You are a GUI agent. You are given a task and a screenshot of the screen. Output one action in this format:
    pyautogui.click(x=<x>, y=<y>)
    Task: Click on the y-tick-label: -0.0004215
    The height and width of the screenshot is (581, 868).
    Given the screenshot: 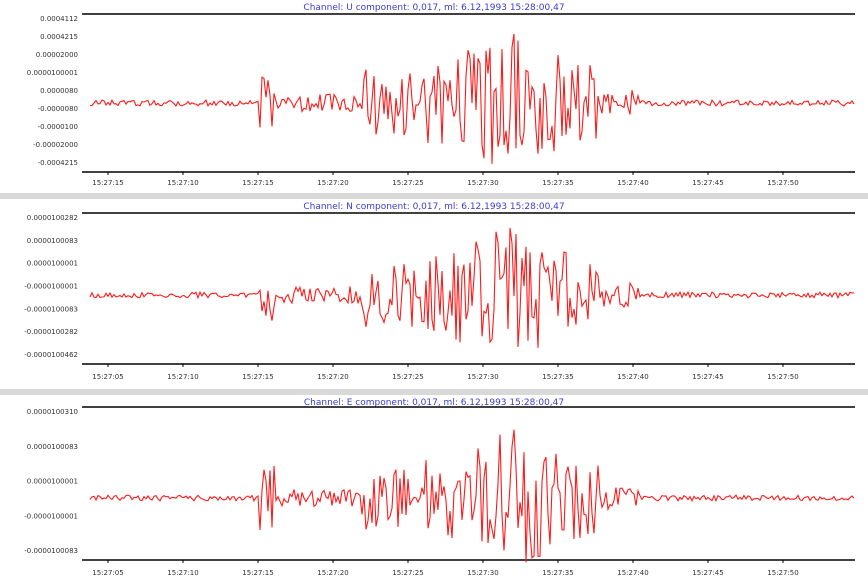 What is the action you would take?
    pyautogui.click(x=58, y=163)
    